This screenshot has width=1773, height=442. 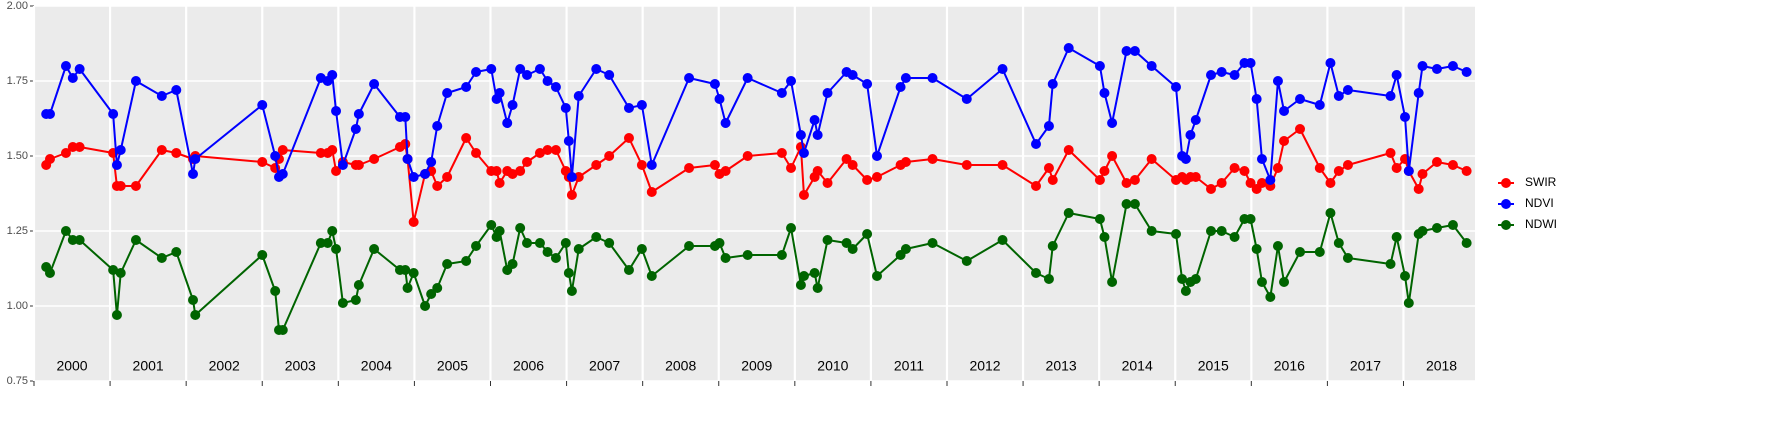 What do you see at coordinates (376, 366) in the screenshot?
I see `x-tick-label: 2004` at bounding box center [376, 366].